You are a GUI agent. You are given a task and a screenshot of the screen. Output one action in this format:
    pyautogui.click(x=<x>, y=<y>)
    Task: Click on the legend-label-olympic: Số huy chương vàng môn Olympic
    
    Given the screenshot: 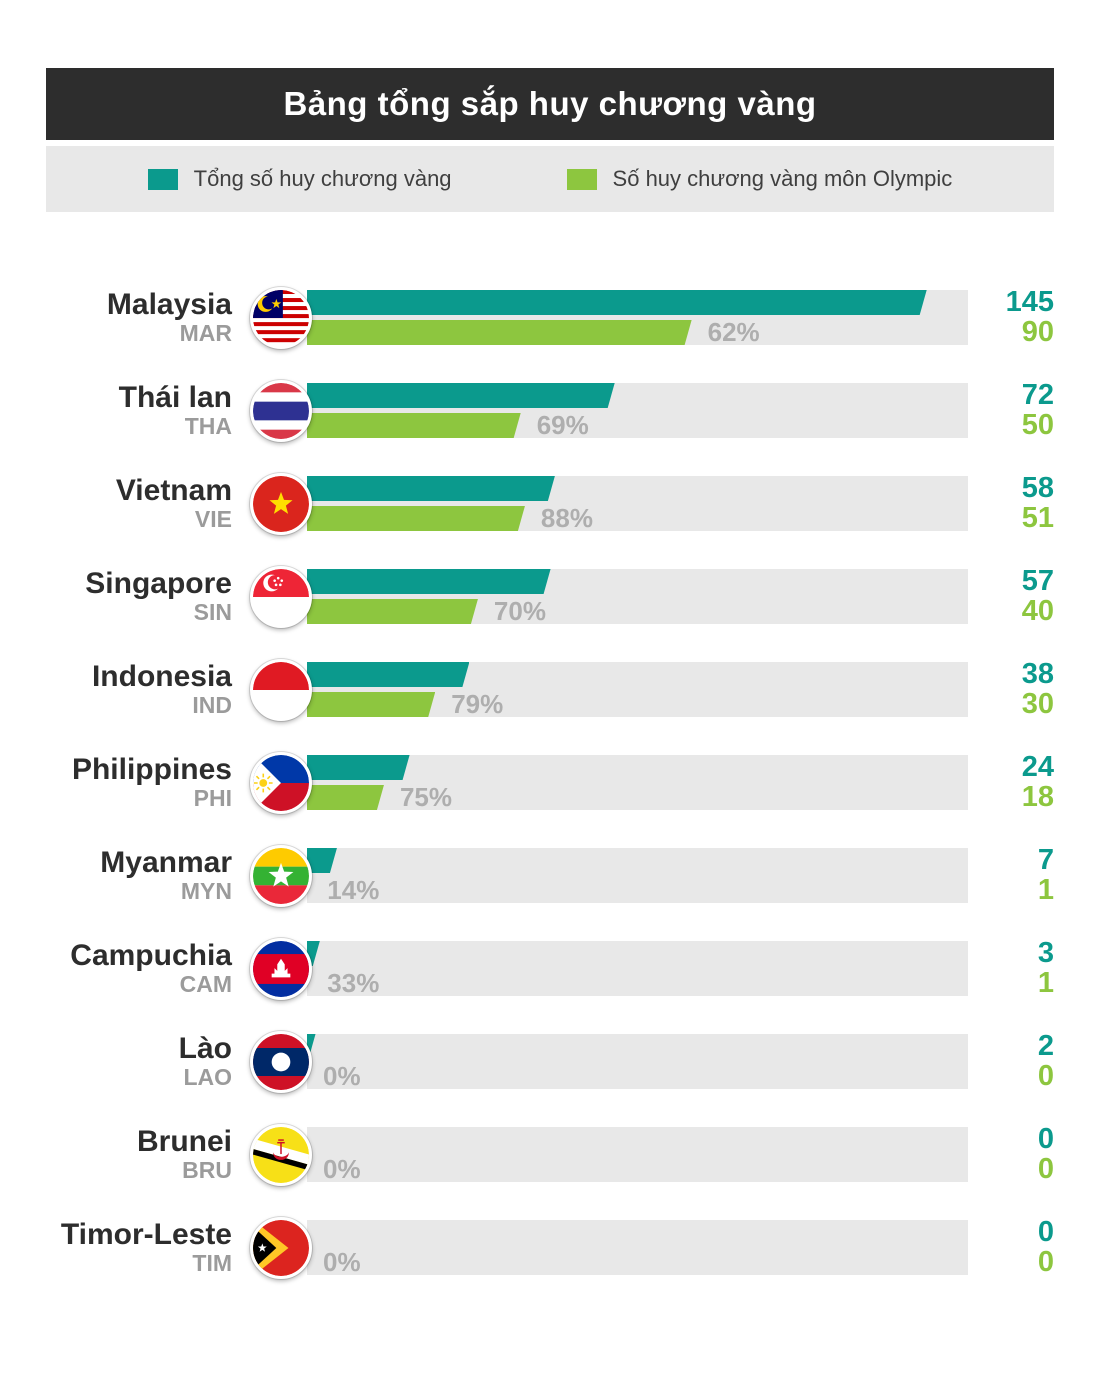 What is the action you would take?
    pyautogui.click(x=782, y=178)
    